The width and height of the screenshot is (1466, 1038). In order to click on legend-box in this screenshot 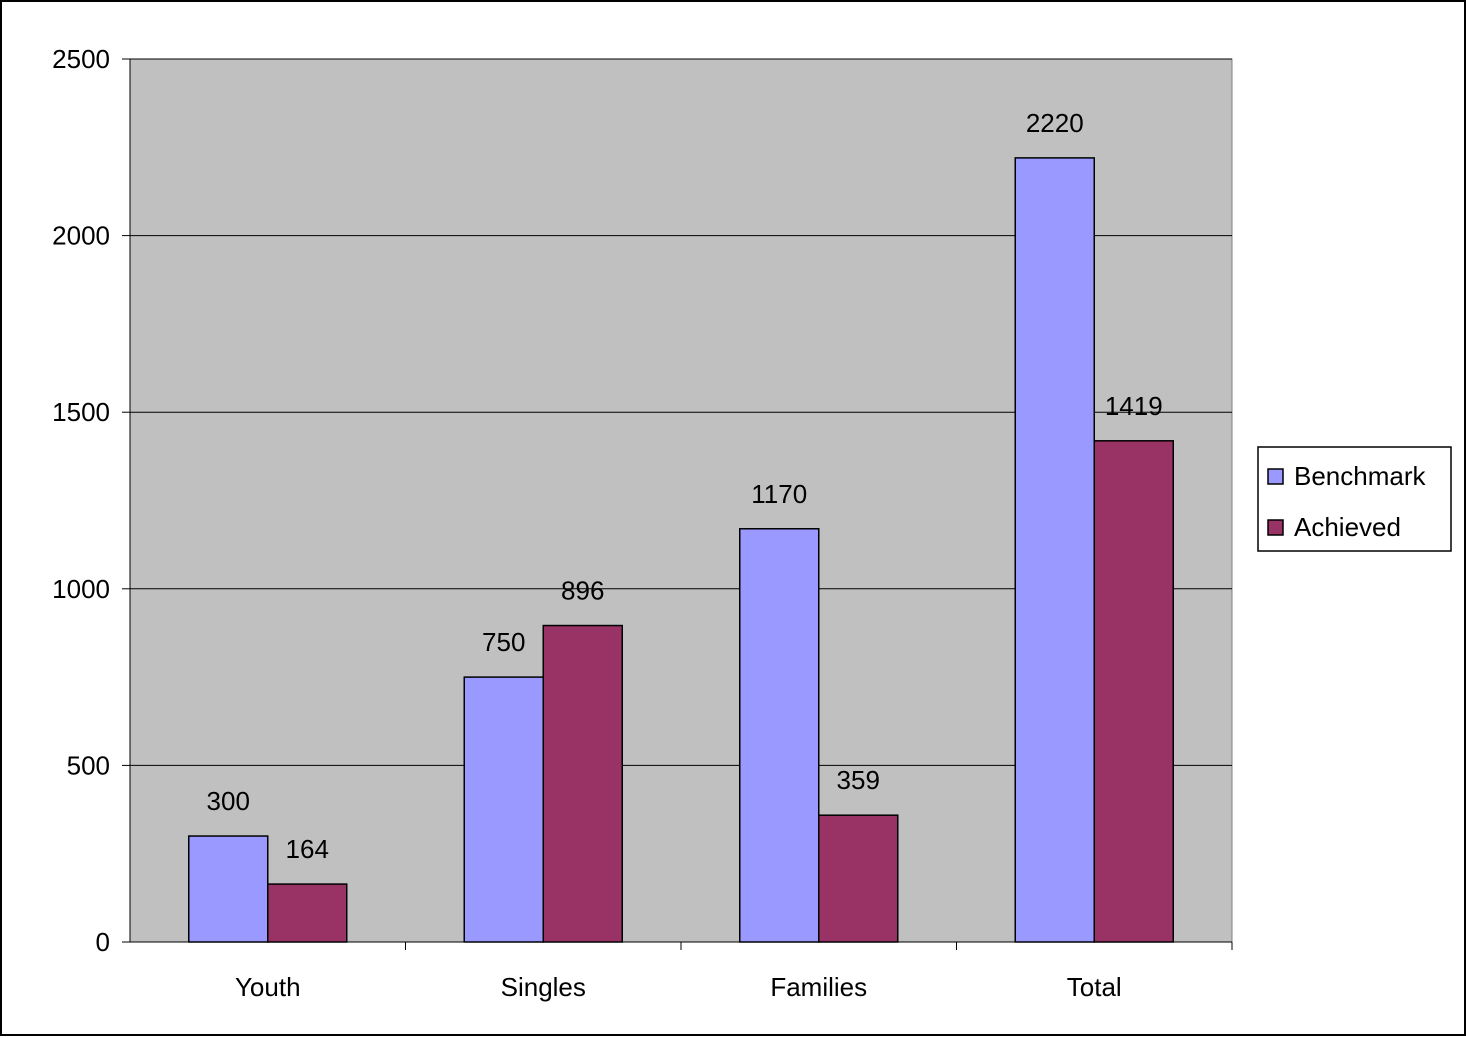, I will do `click(1354, 499)`.